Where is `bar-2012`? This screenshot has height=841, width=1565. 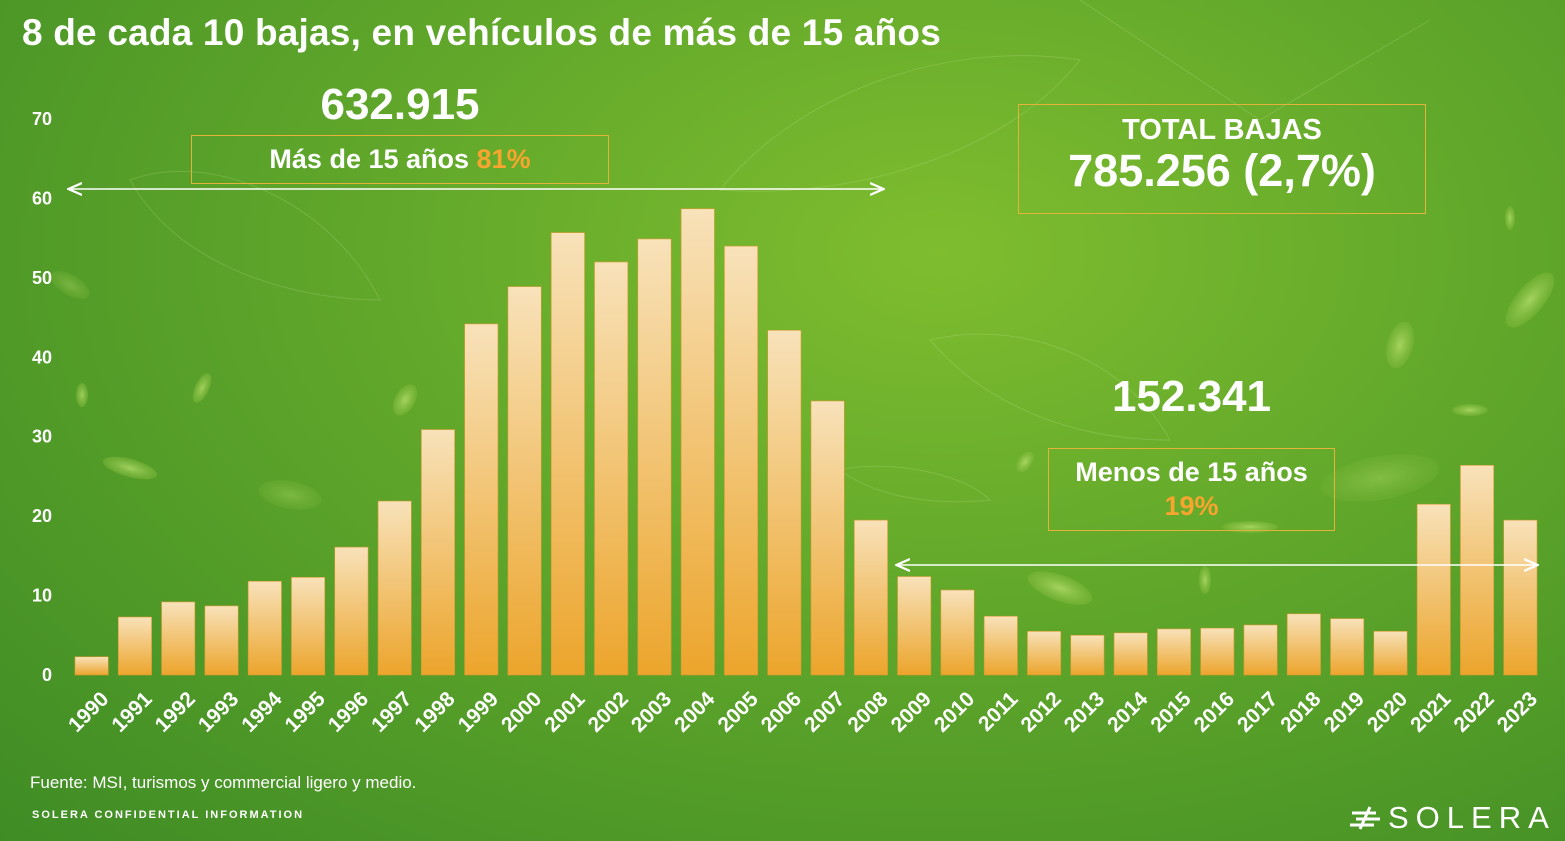
bar-2012 is located at coordinates (1044, 653).